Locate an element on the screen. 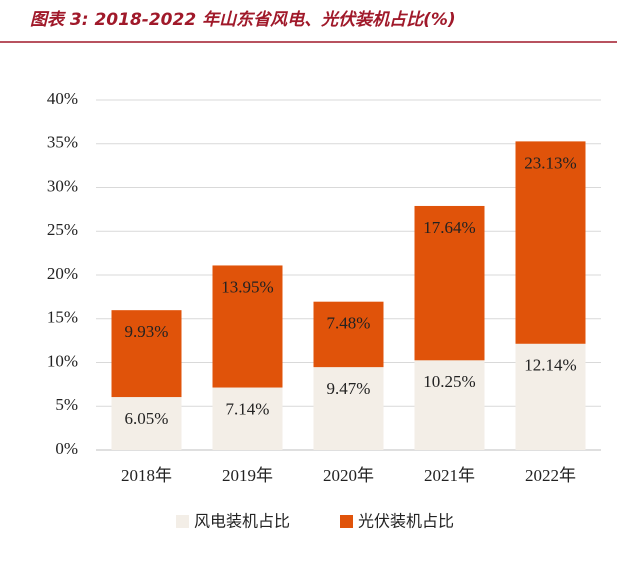 The image size is (617, 578). x-tick-label: 2021年 is located at coordinates (449, 475).